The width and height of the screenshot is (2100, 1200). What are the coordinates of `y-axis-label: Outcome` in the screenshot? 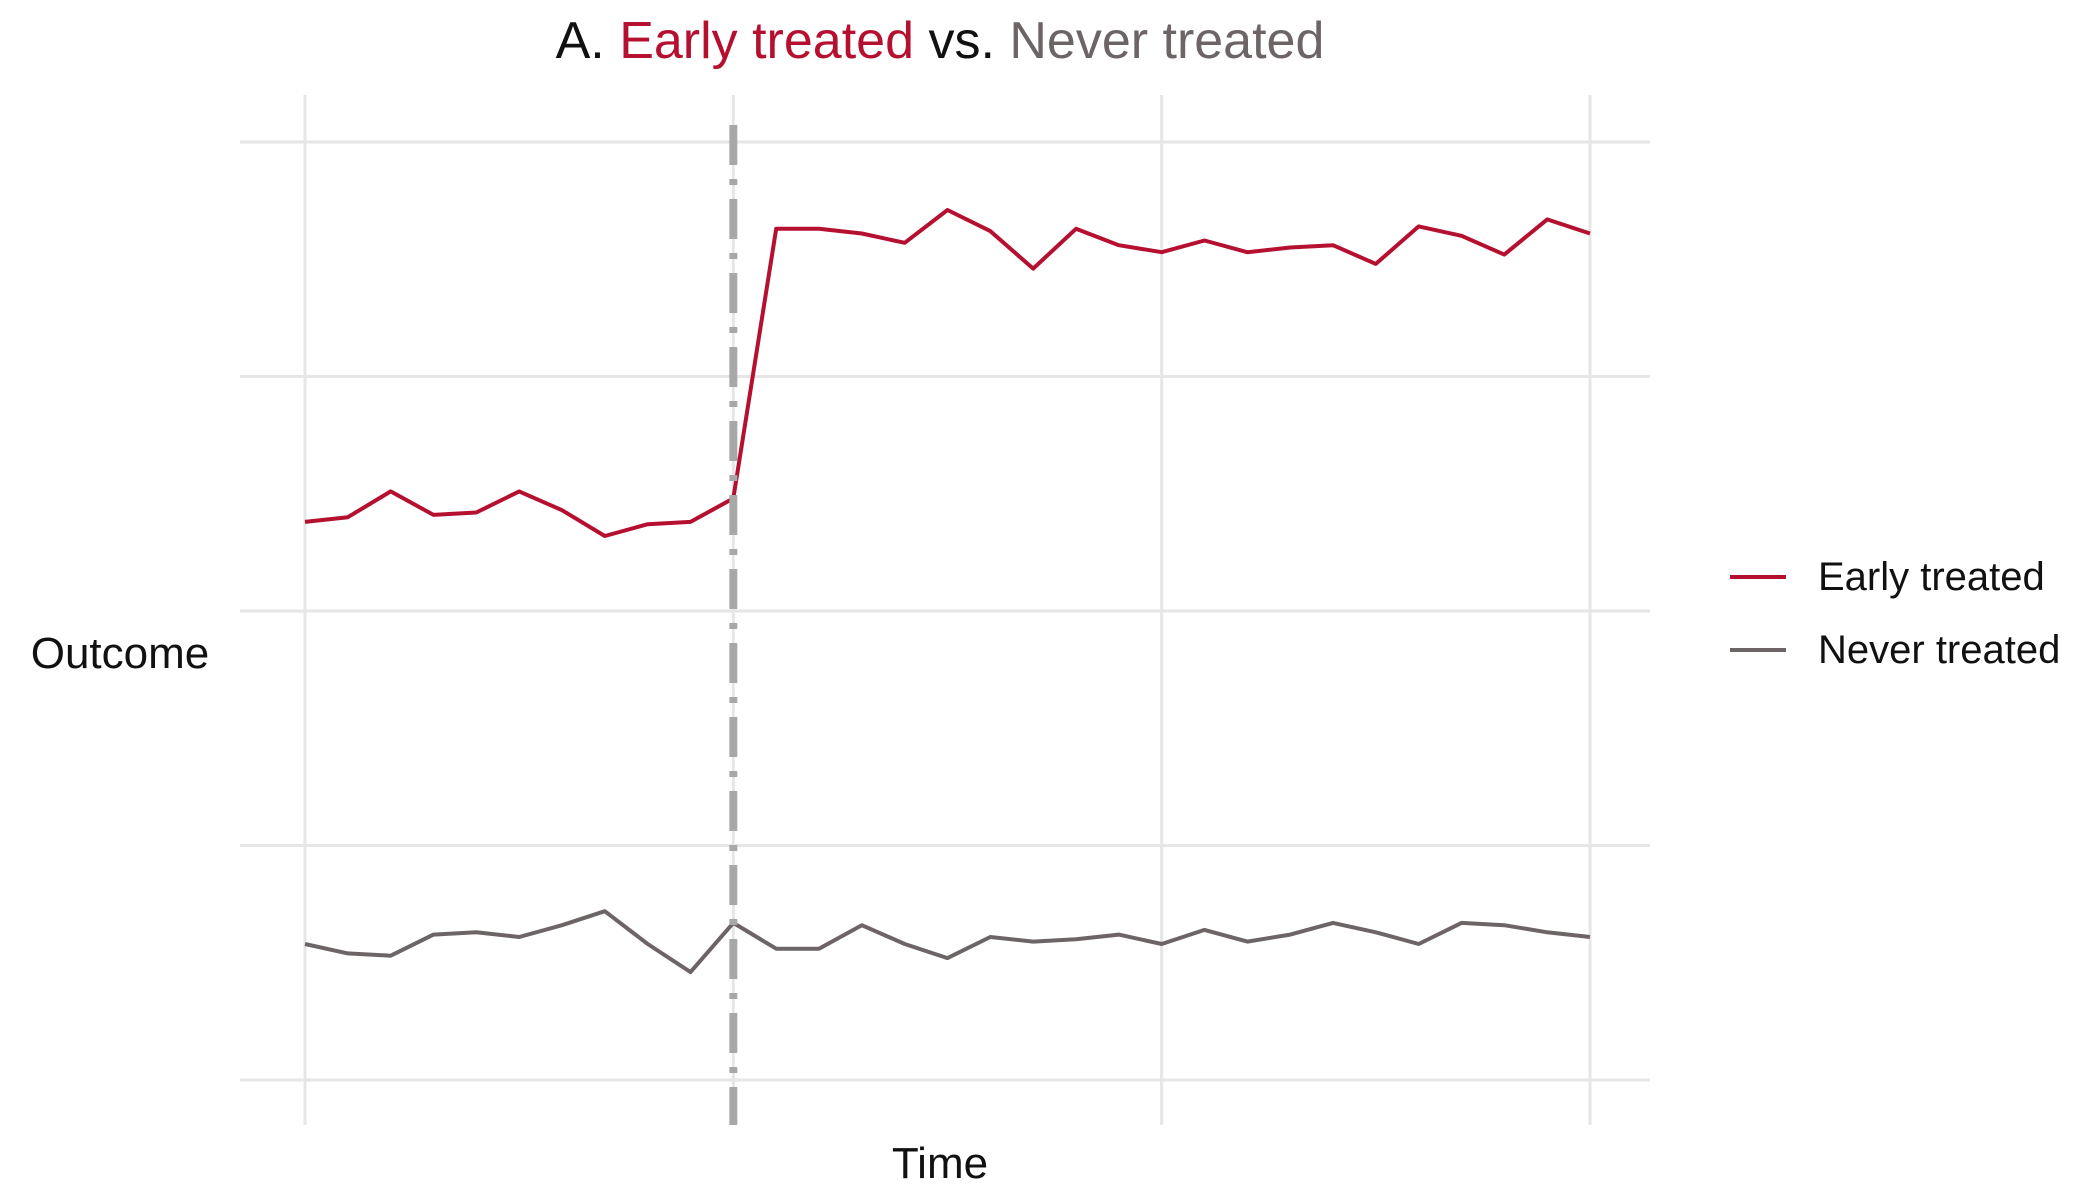 It's located at (120, 653).